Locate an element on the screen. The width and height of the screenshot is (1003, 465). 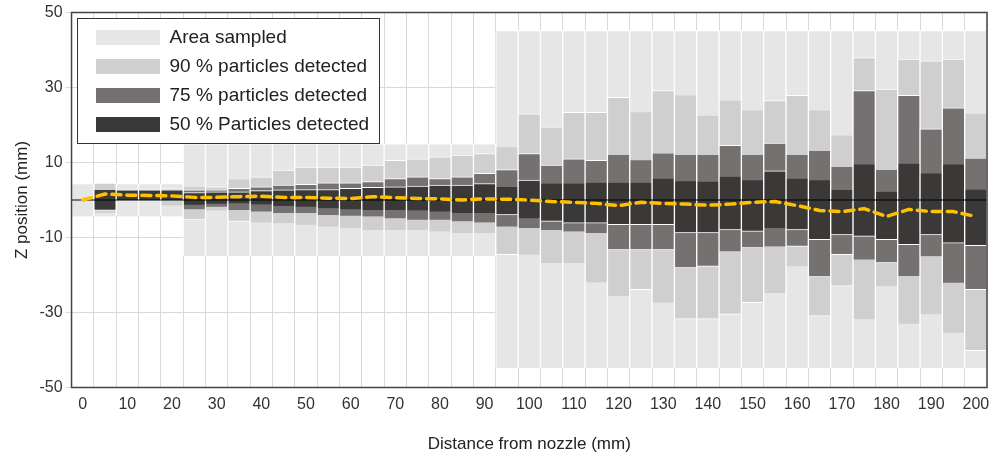
x-tick-label: 70 is located at coordinates (395, 404).